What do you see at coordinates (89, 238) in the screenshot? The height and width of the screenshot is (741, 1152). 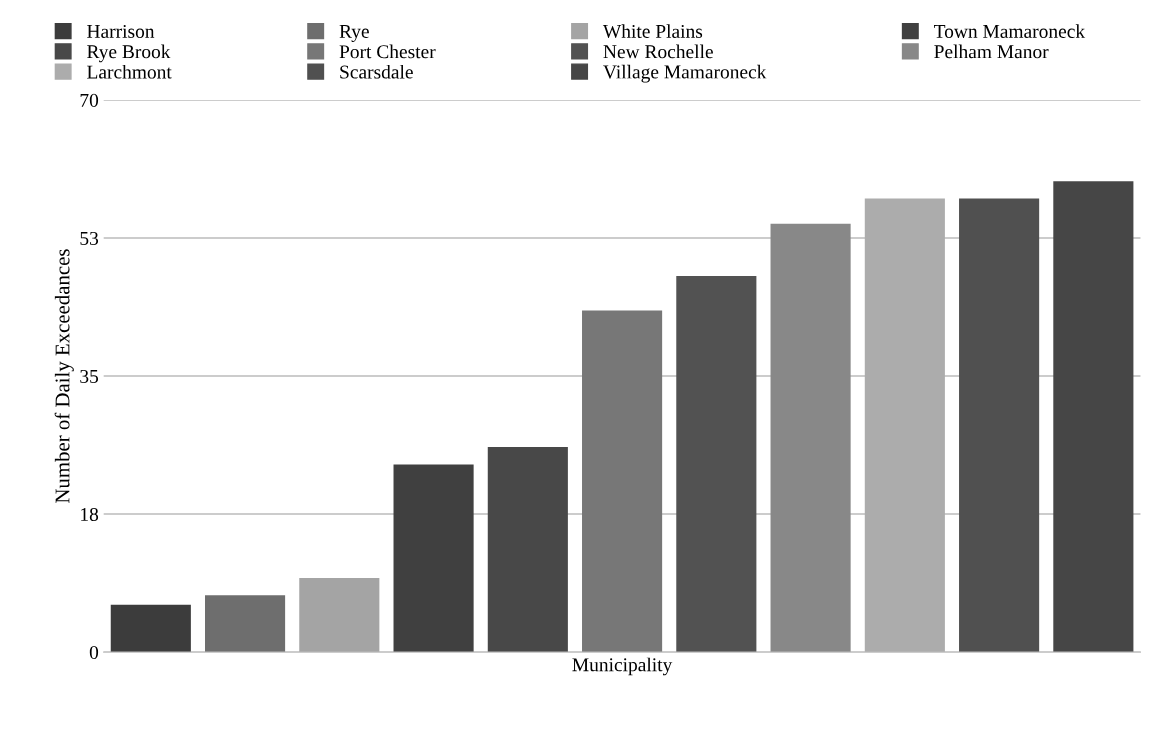 I see `y-tick-label: 53` at bounding box center [89, 238].